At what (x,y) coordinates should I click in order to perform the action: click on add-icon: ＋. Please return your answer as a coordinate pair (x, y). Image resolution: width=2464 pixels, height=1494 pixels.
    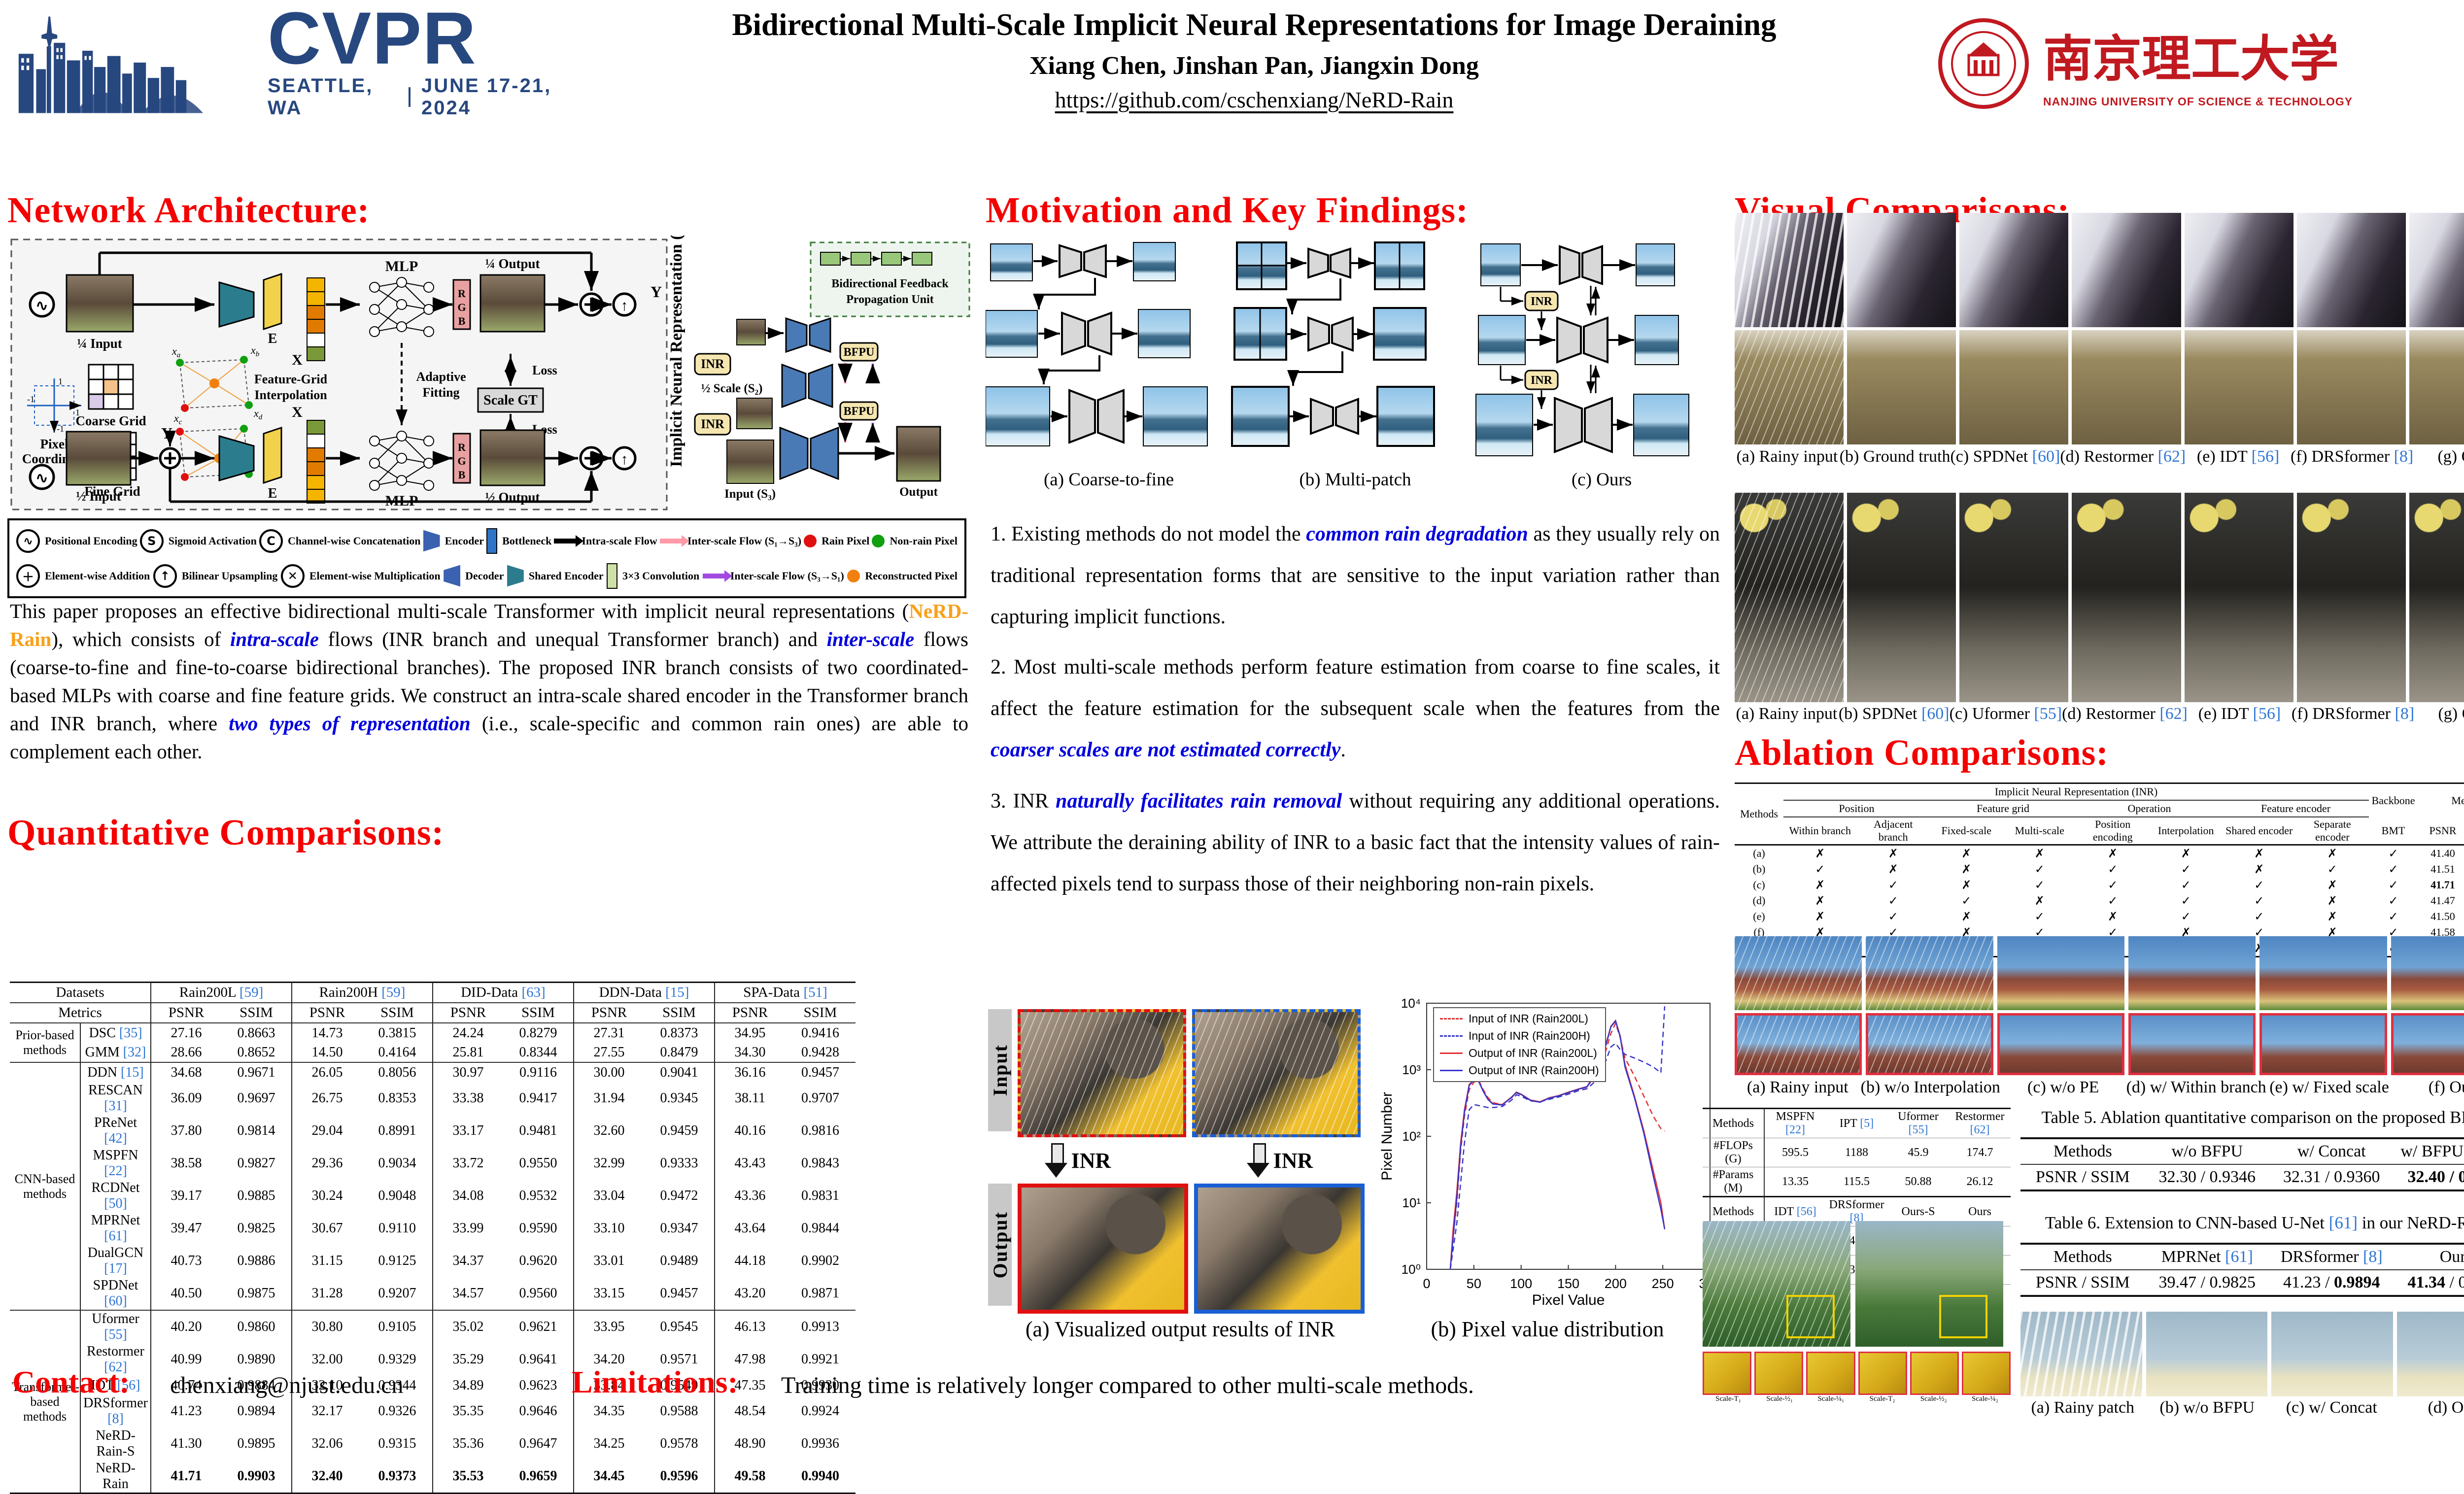
    Looking at the image, I should click on (28, 576).